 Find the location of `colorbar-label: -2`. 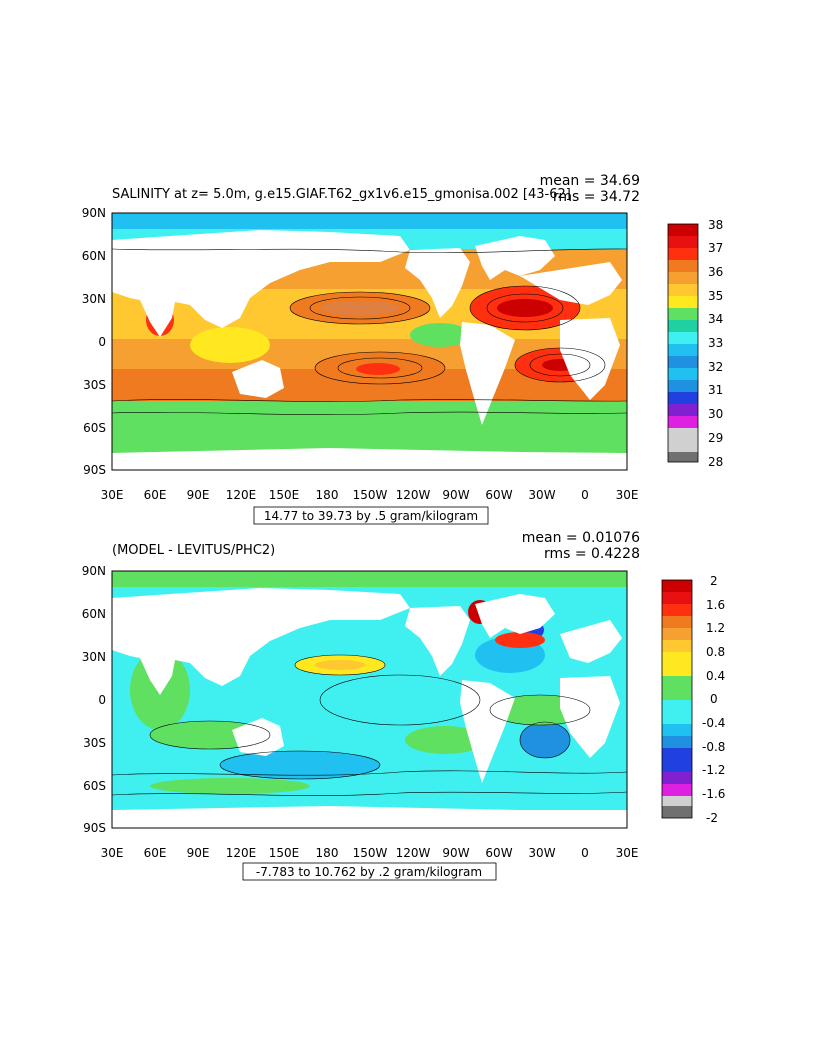

colorbar-label: -2 is located at coordinates (712, 818).